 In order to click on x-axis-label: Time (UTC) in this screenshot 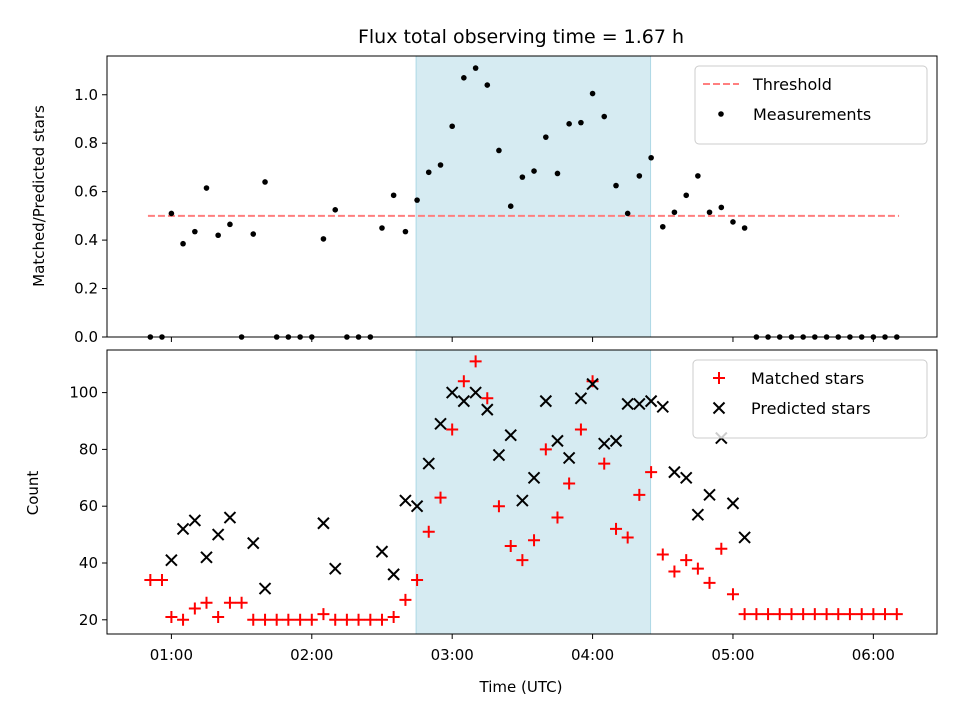, I will do `click(521, 687)`.